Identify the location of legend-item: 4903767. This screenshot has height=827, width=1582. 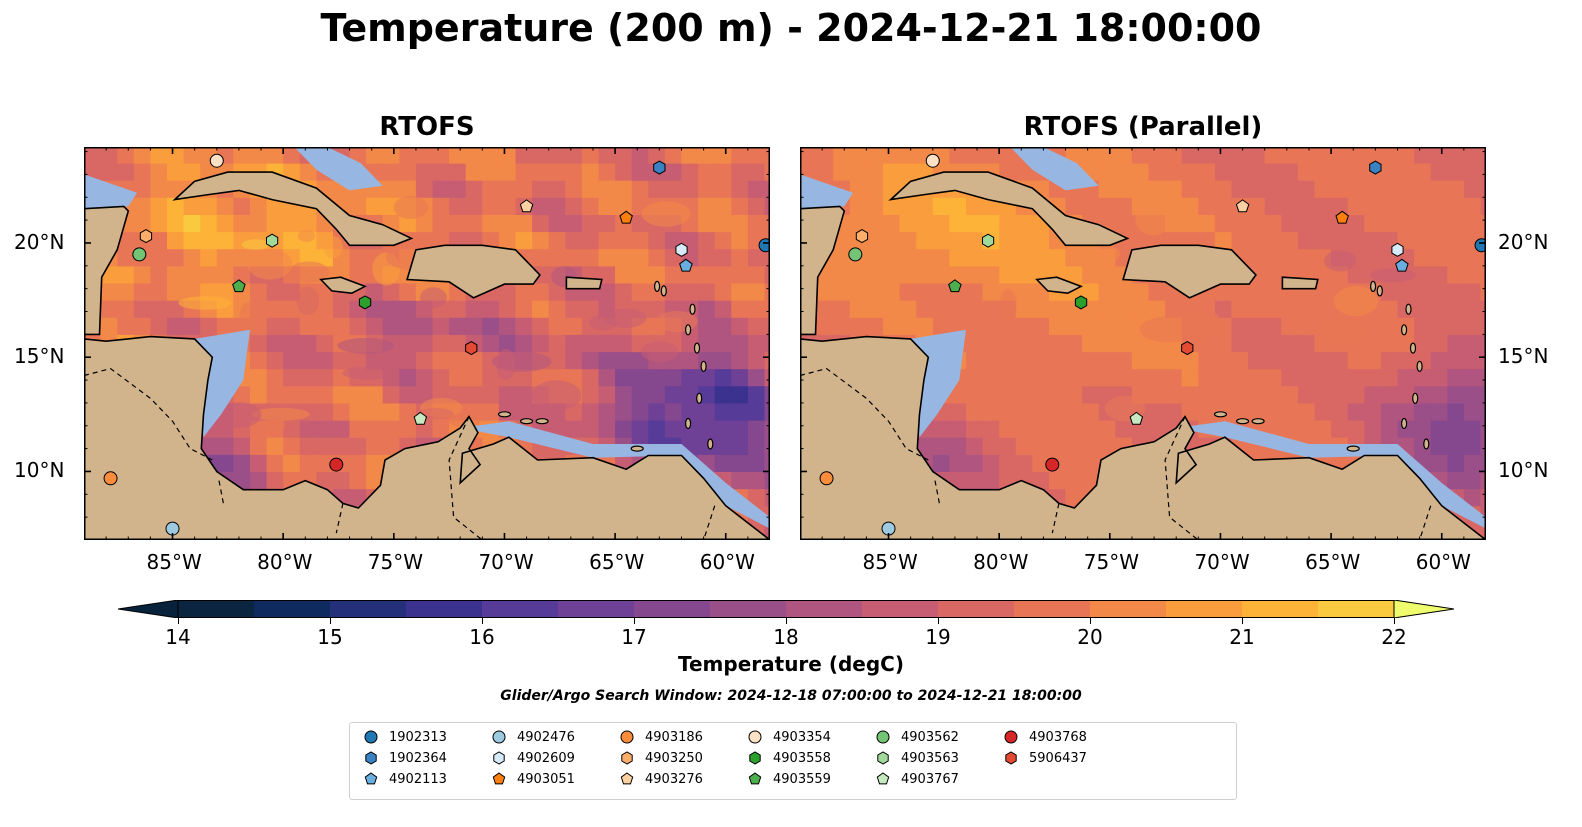
(916, 779).